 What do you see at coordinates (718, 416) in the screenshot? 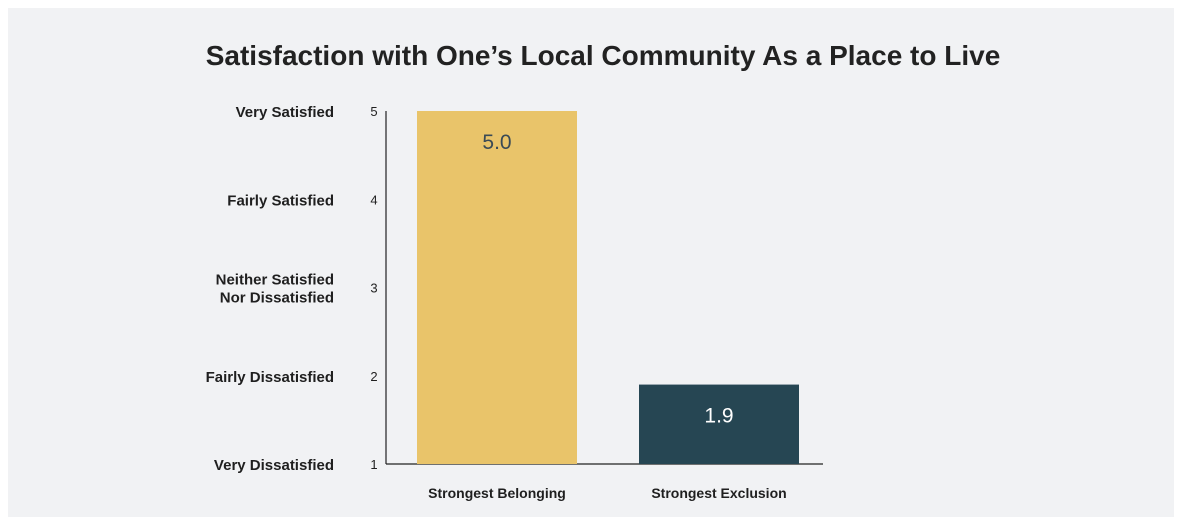
I see `bar-value-label: 1.9` at bounding box center [718, 416].